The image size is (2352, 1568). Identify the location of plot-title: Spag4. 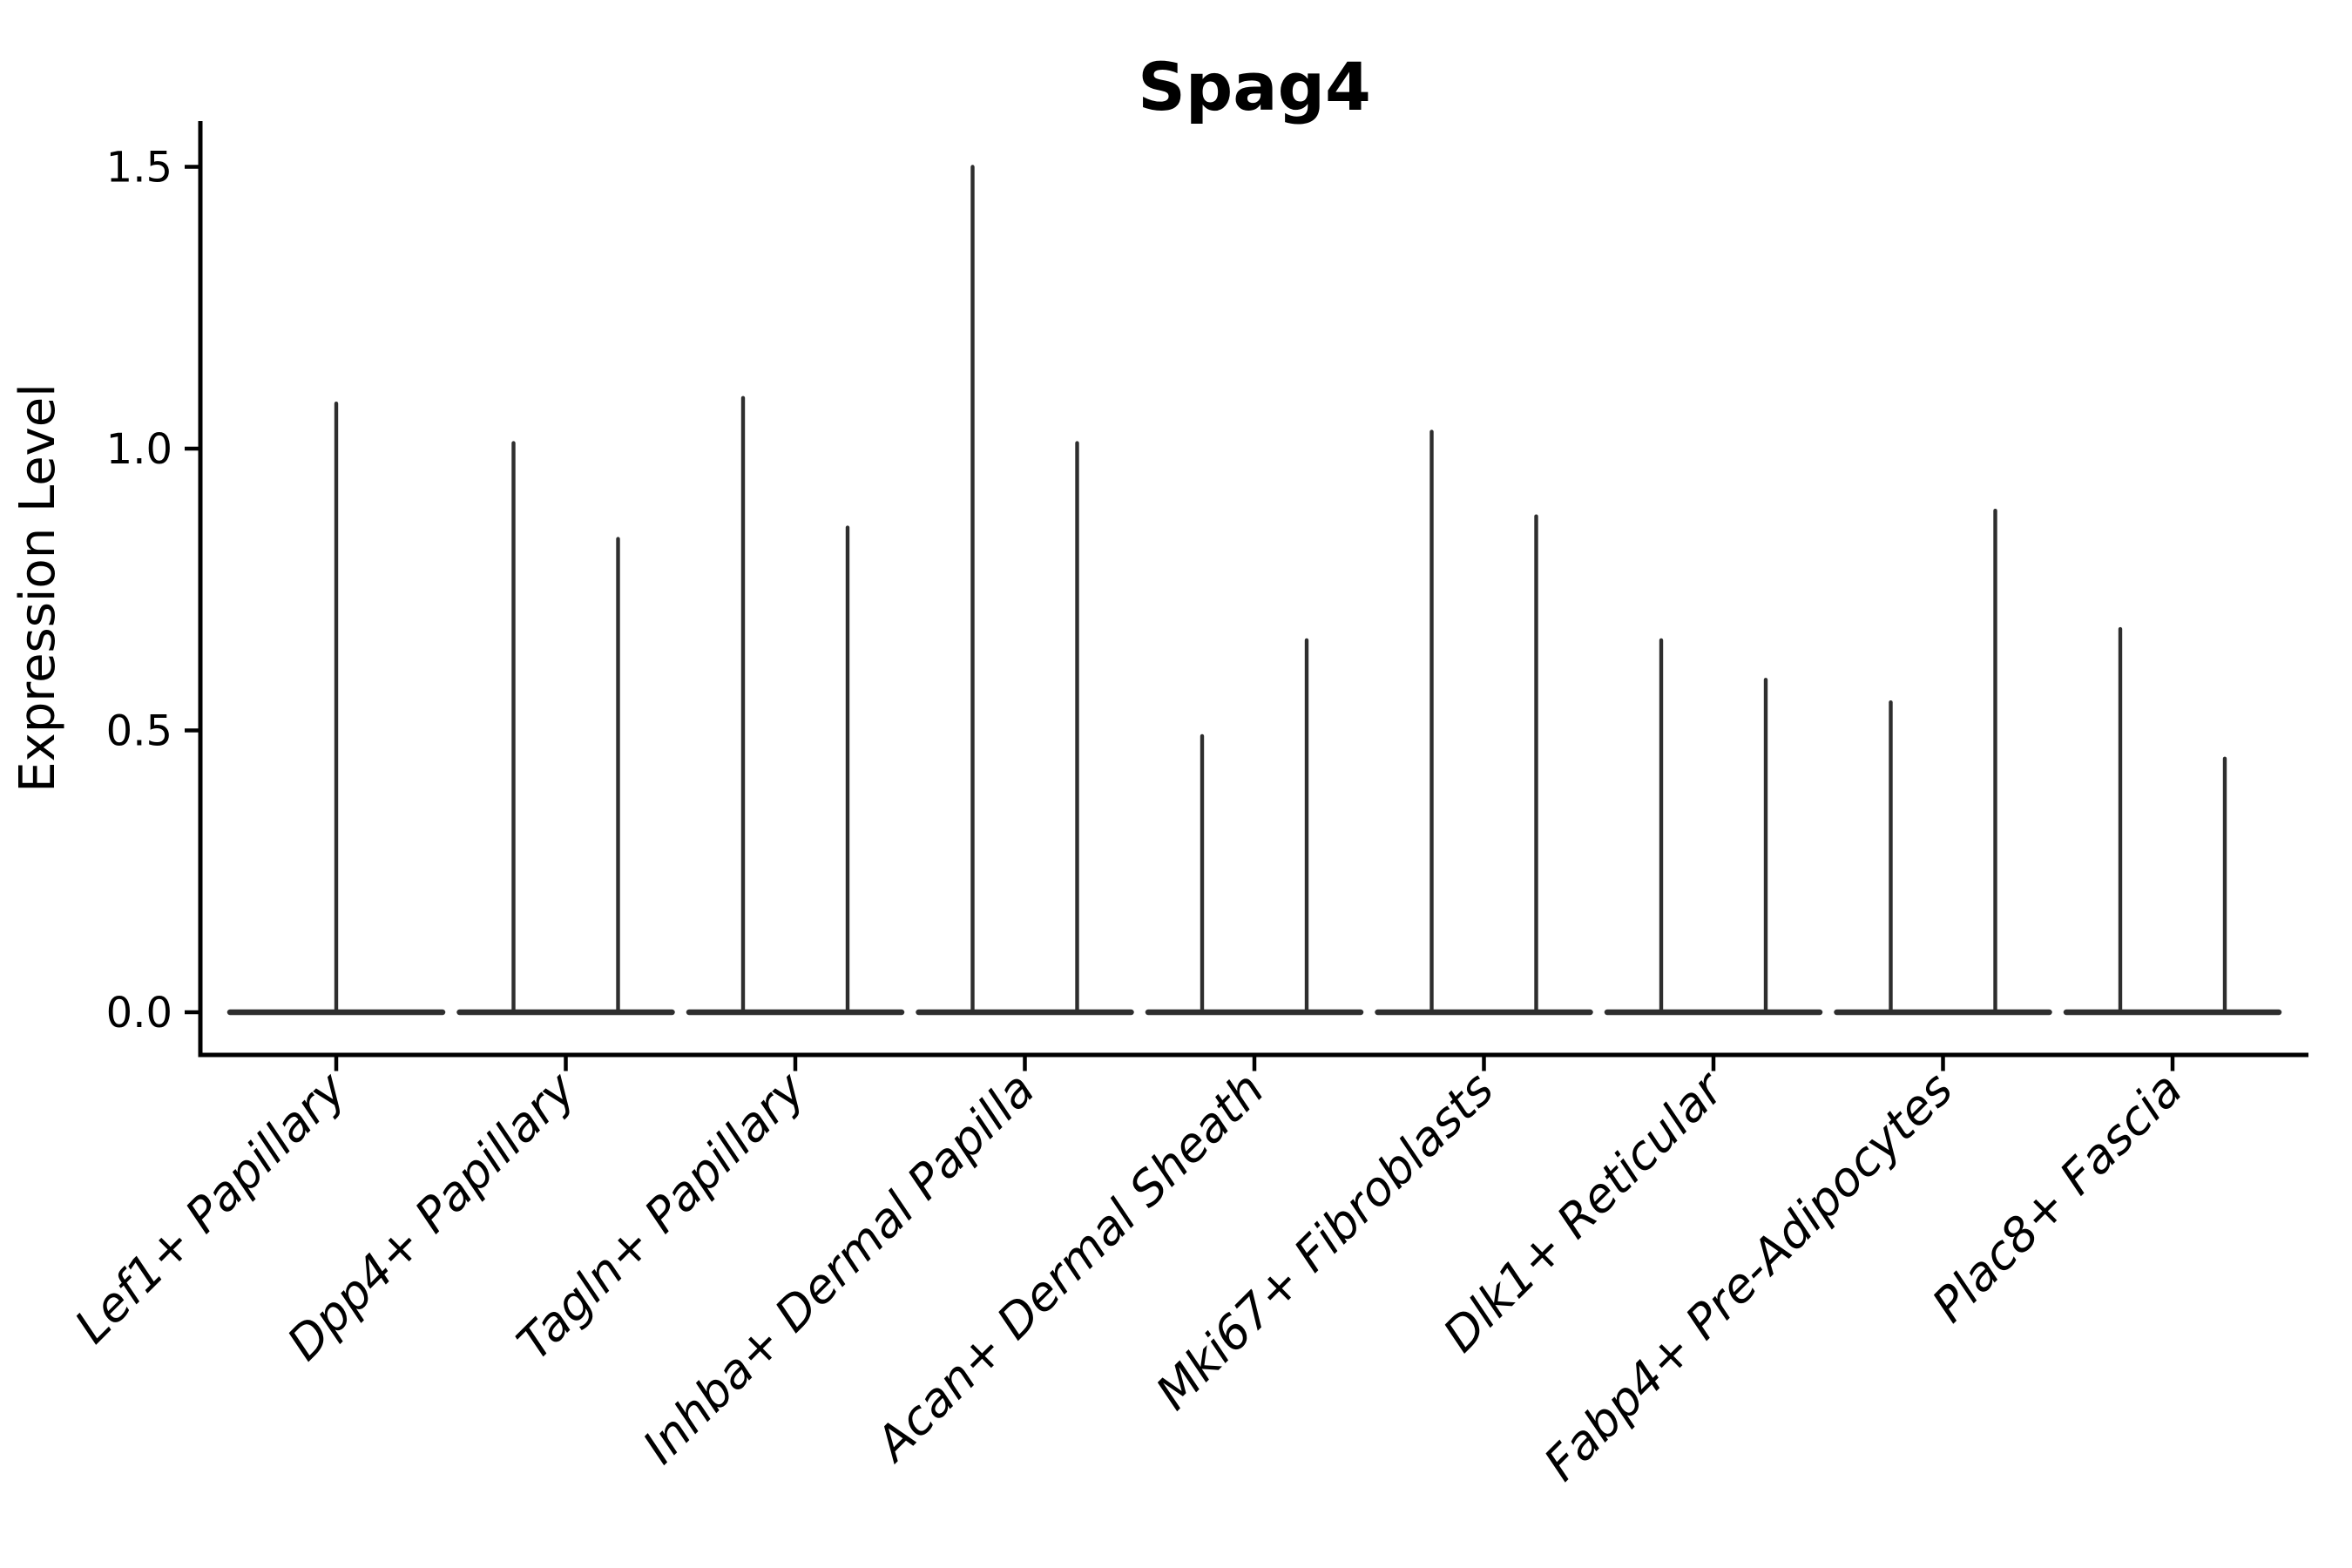
(1254, 86).